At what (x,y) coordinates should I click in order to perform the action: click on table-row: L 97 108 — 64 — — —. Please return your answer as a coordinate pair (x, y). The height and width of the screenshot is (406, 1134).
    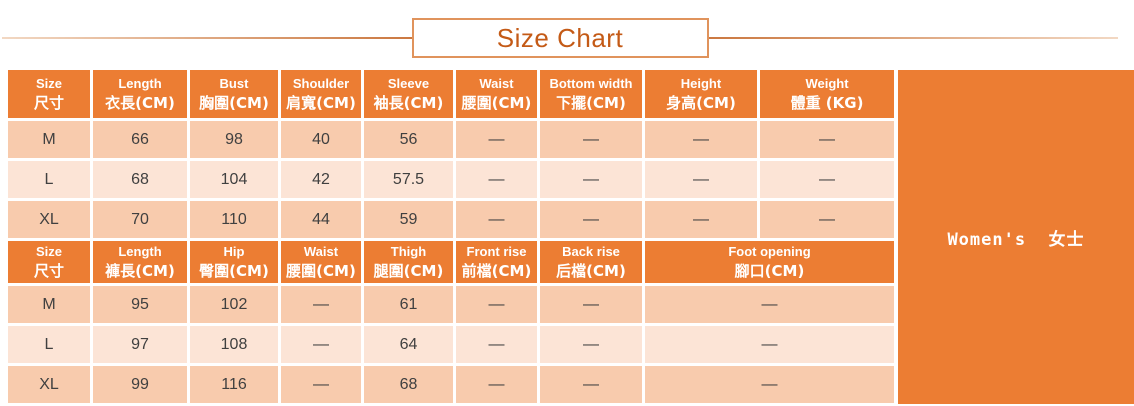
    Looking at the image, I should click on (451, 344).